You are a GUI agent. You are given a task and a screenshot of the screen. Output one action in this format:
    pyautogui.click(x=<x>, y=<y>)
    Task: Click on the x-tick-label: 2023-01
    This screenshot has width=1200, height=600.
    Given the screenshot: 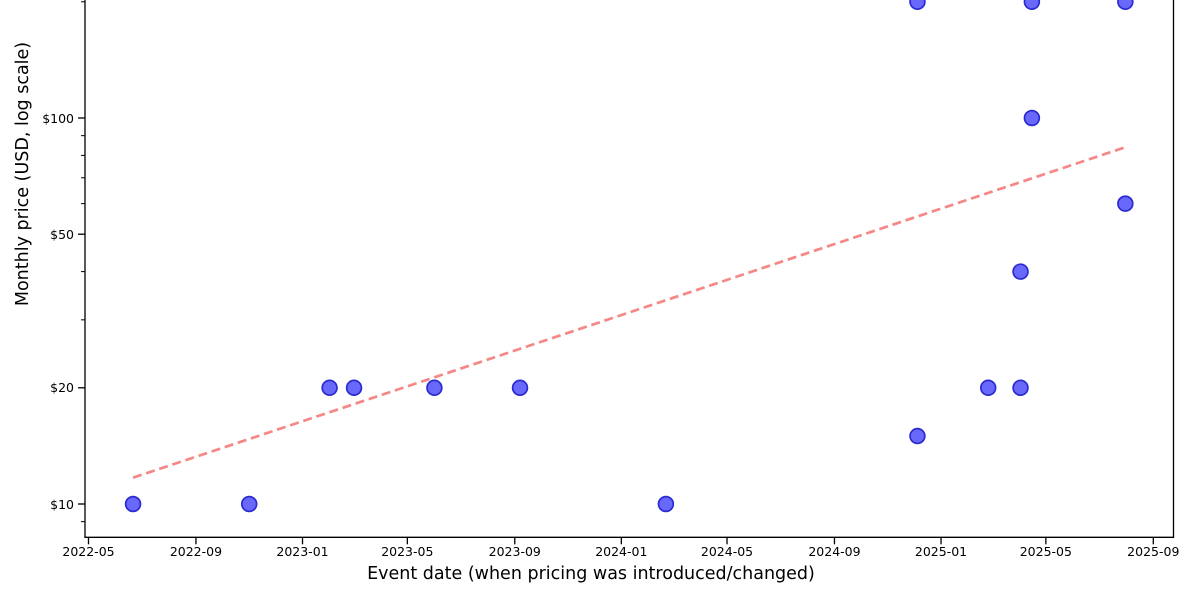 What is the action you would take?
    pyautogui.click(x=302, y=551)
    